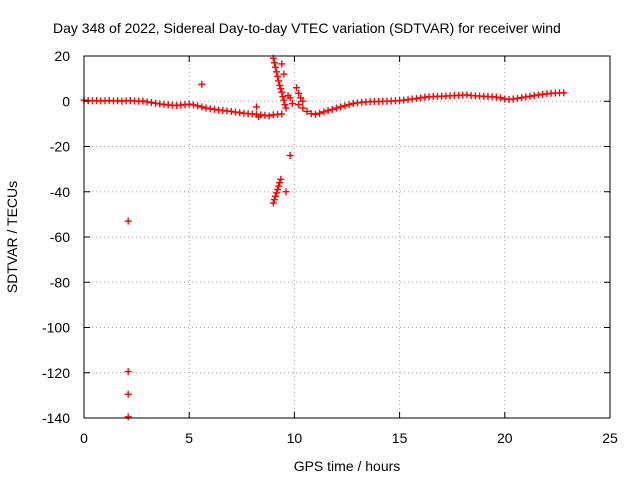 The image size is (640, 480). I want to click on x-axis-label: GPS time / hours, so click(347, 466).